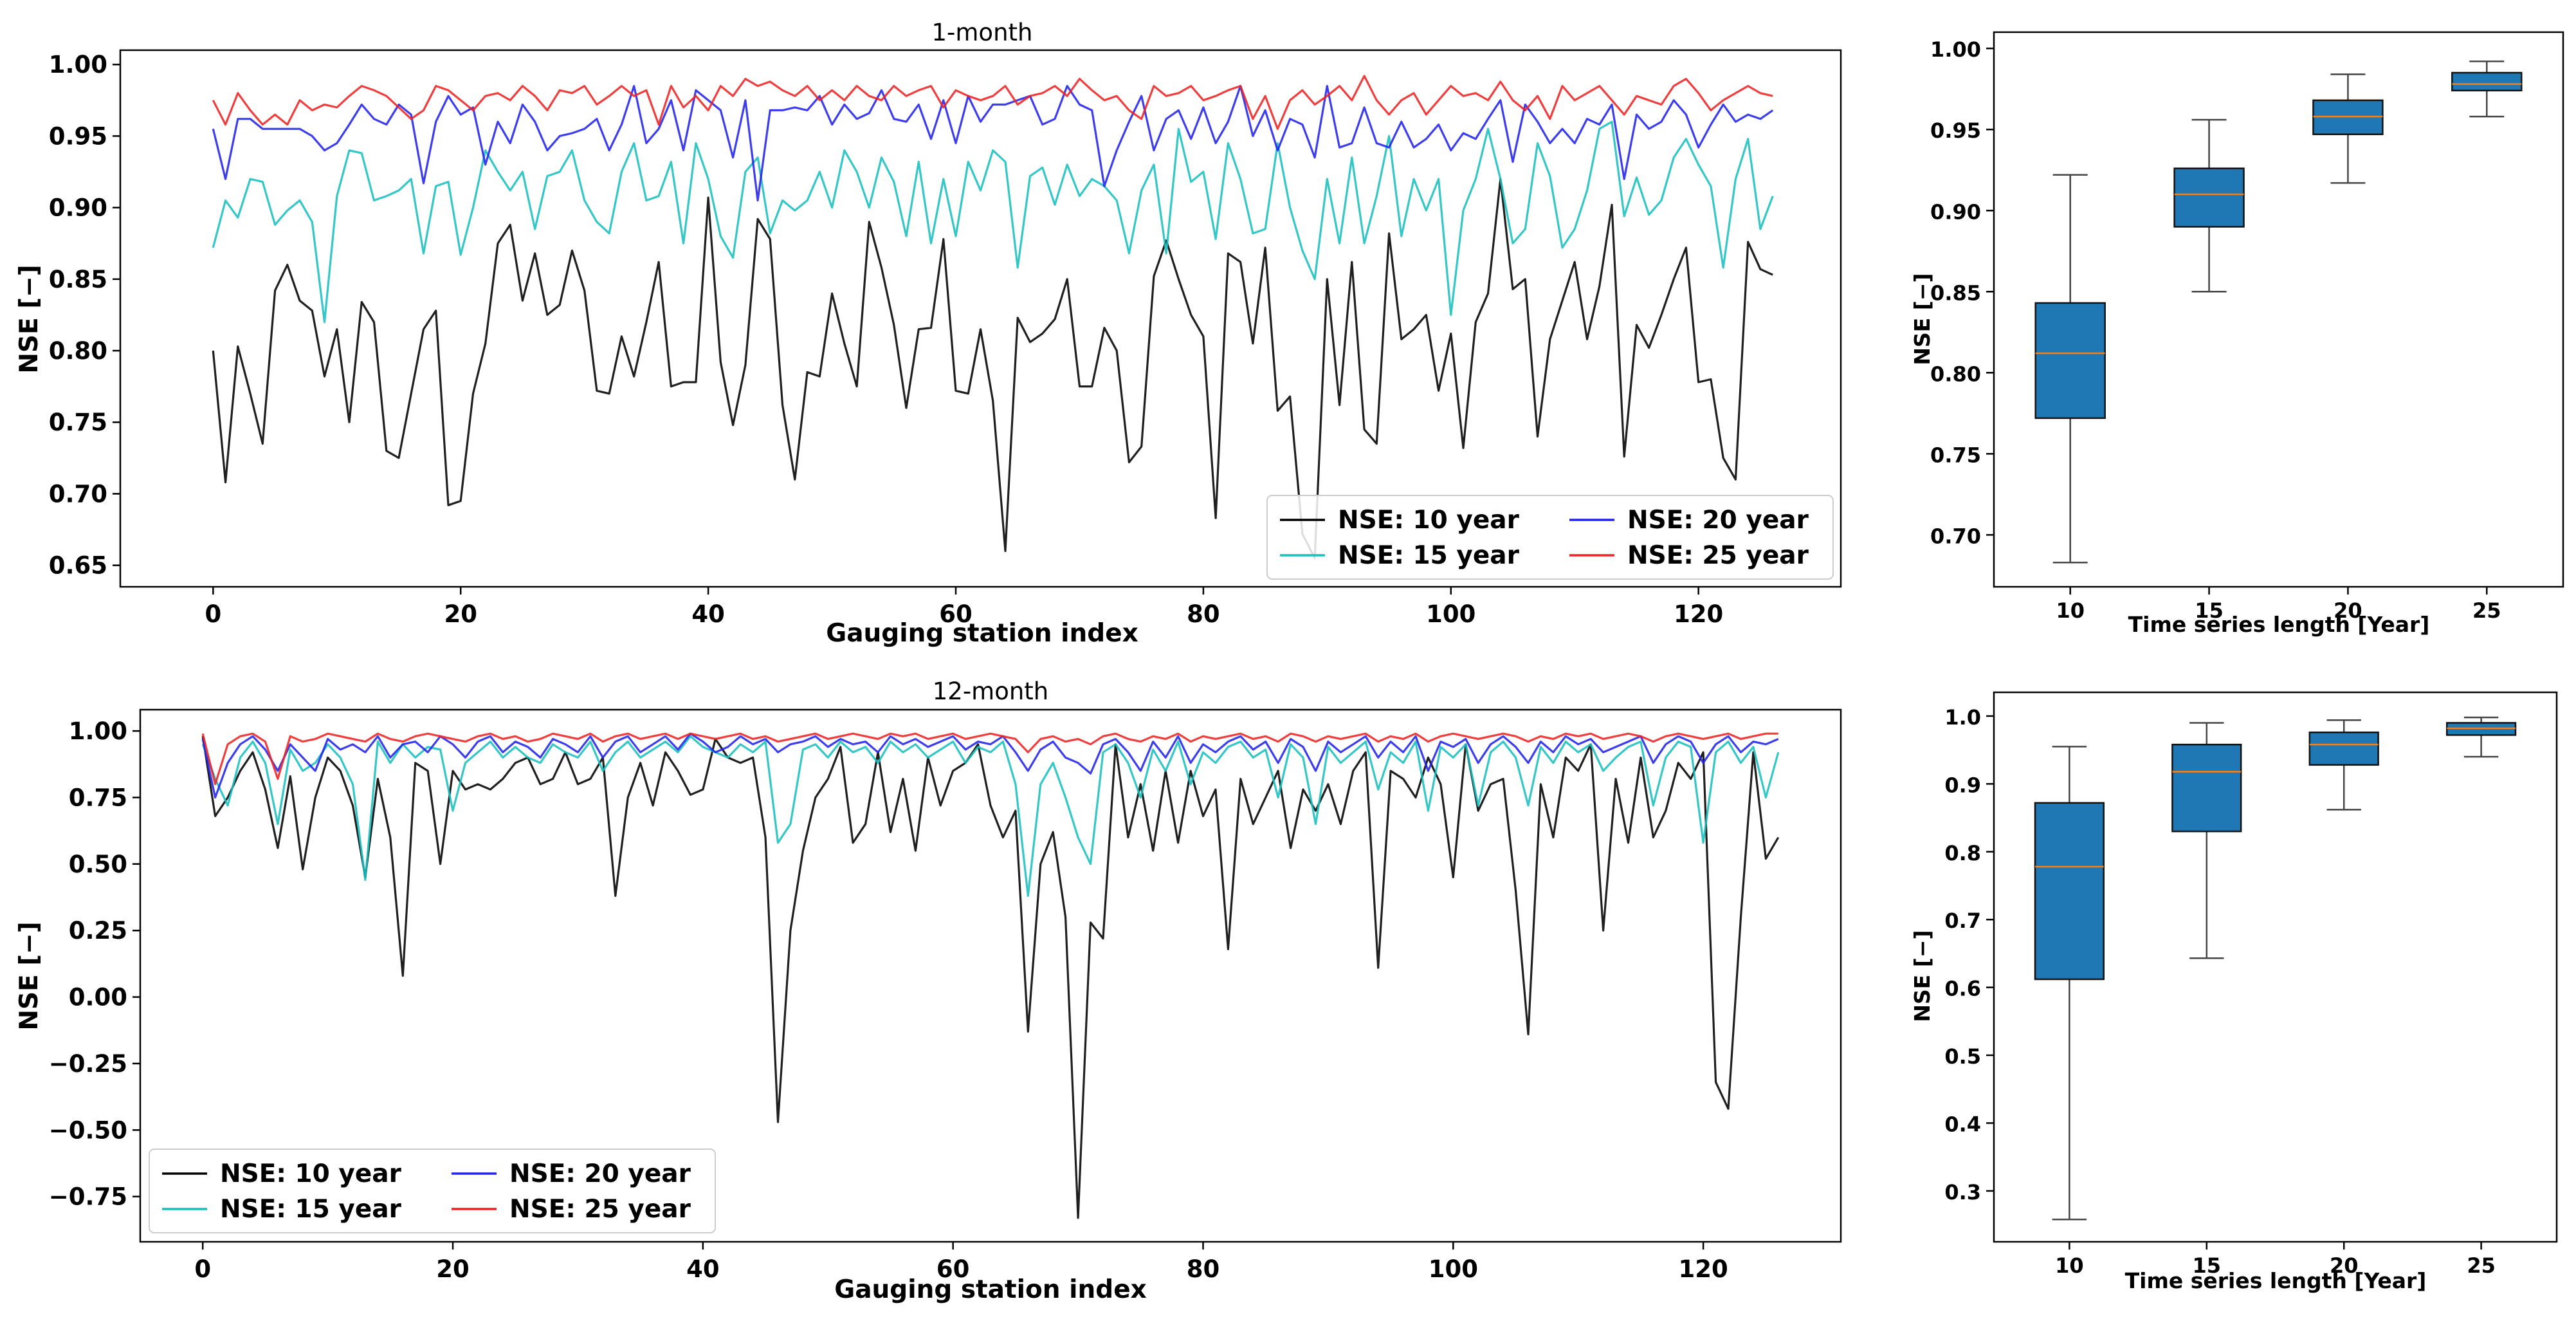 This screenshot has width=2576, height=1319. I want to click on y-tick-label: 0.25, so click(98, 931).